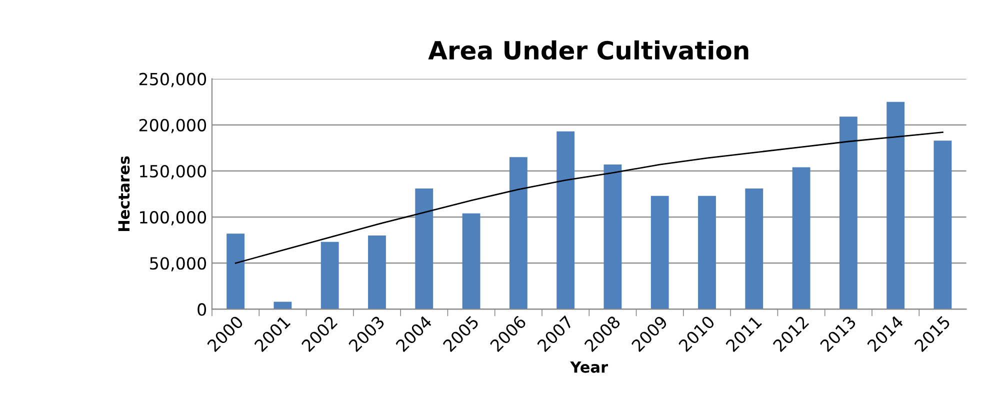 This screenshot has height=415, width=986. I want to click on y-tick-label: 200,000, so click(172, 126).